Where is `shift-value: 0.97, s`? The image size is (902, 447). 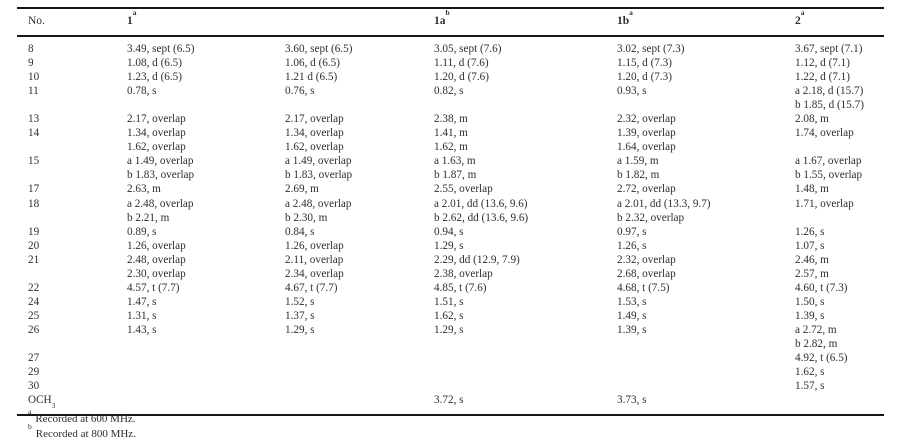
shift-value: 0.97, s is located at coordinates (632, 231).